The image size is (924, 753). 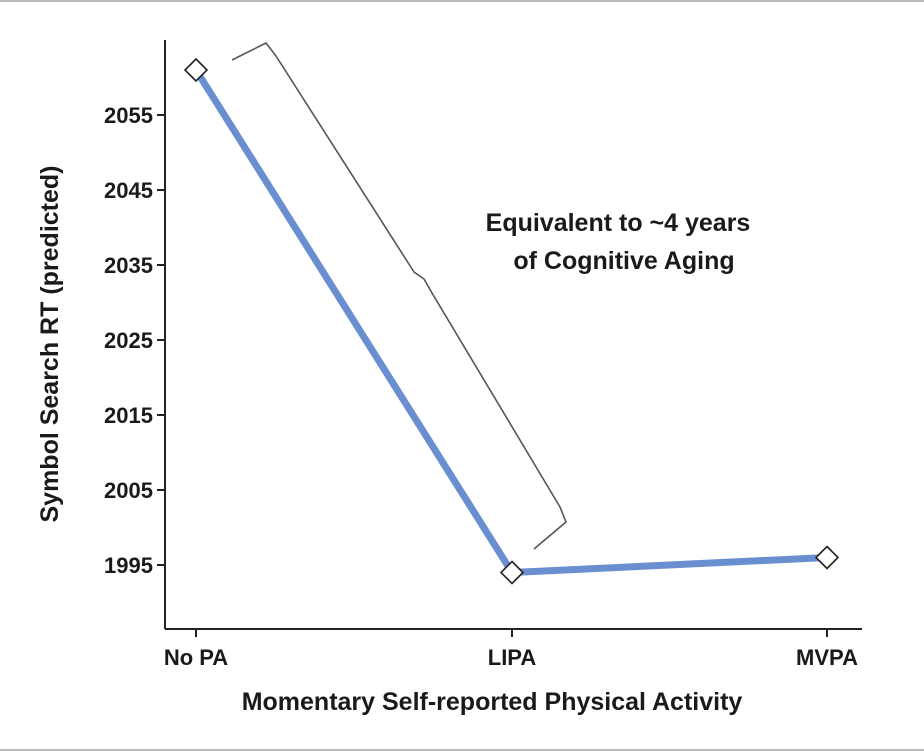 I want to click on y-tick-label: 2025, so click(x=128, y=340).